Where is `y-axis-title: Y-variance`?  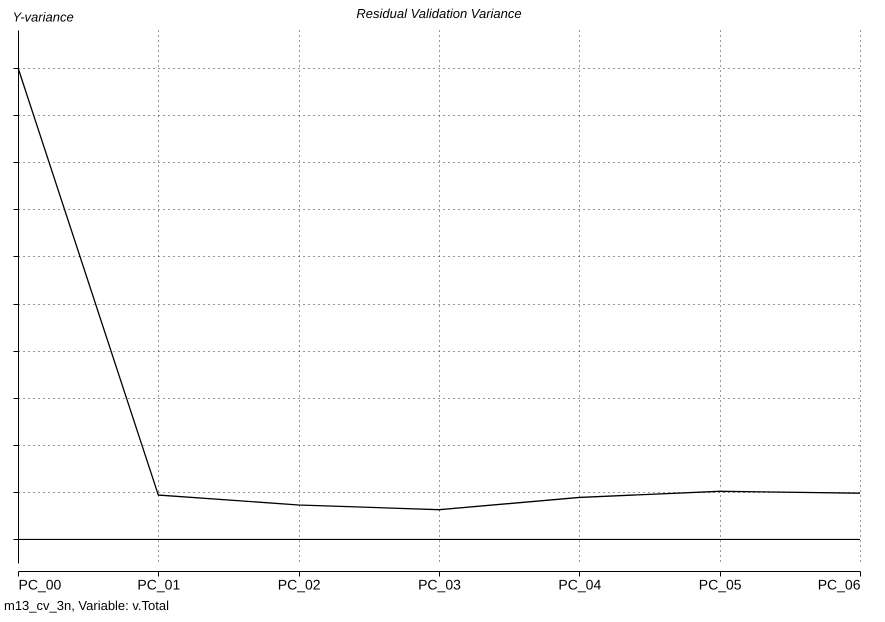 y-axis-title: Y-variance is located at coordinates (43, 17).